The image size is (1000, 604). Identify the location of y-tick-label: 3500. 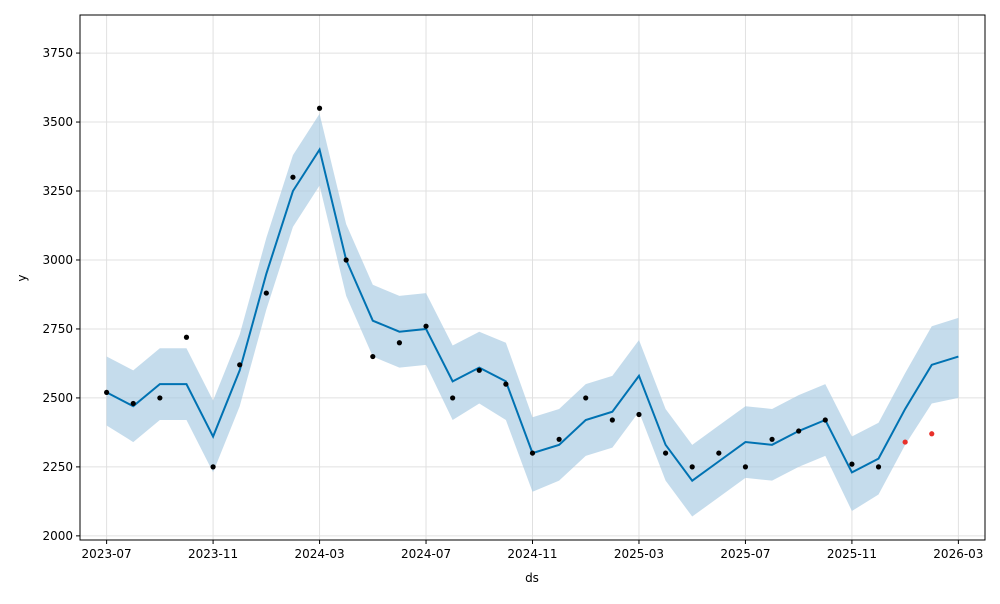
(57, 122).